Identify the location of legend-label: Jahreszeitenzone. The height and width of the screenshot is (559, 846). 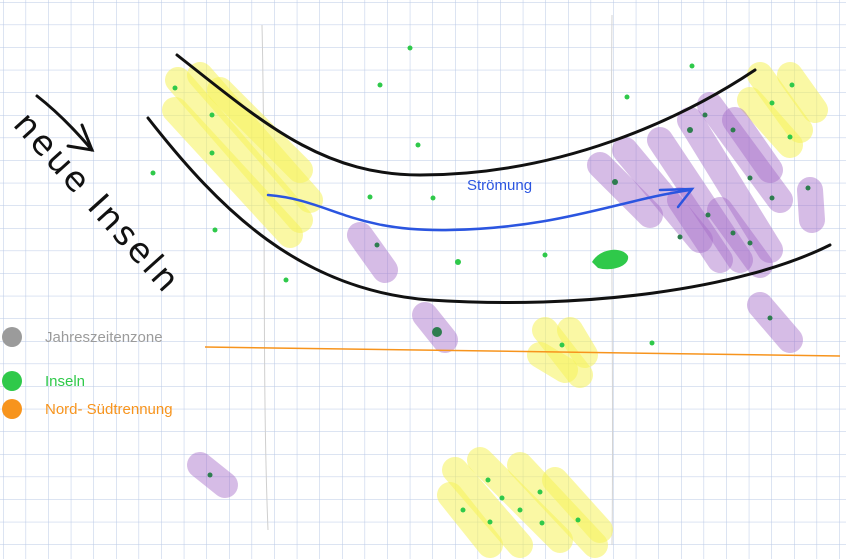
(104, 337).